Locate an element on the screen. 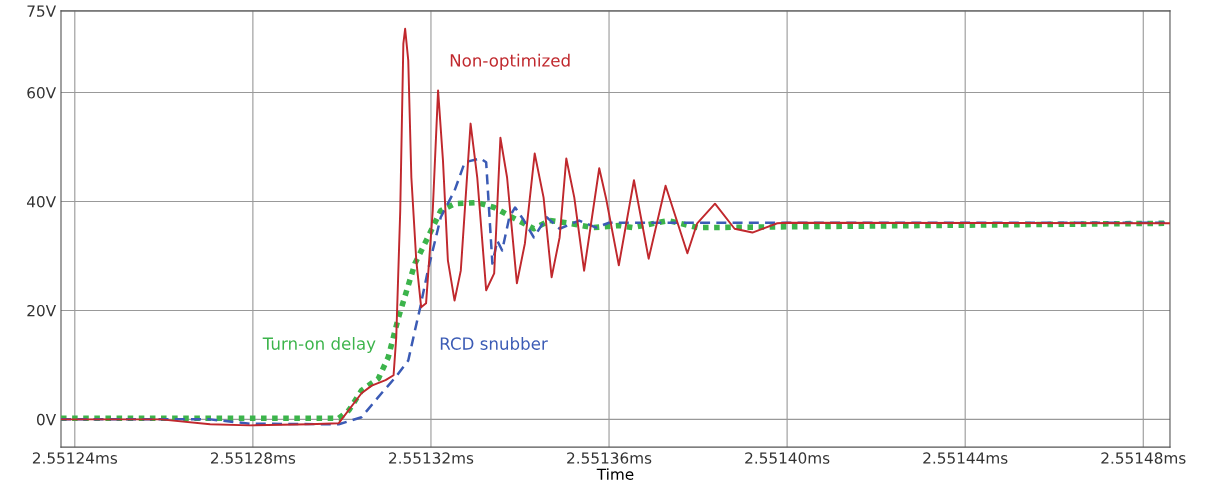 Image resolution: width=1220 pixels, height=493 pixels. x-tick-label: 2.55128ms is located at coordinates (253, 458).